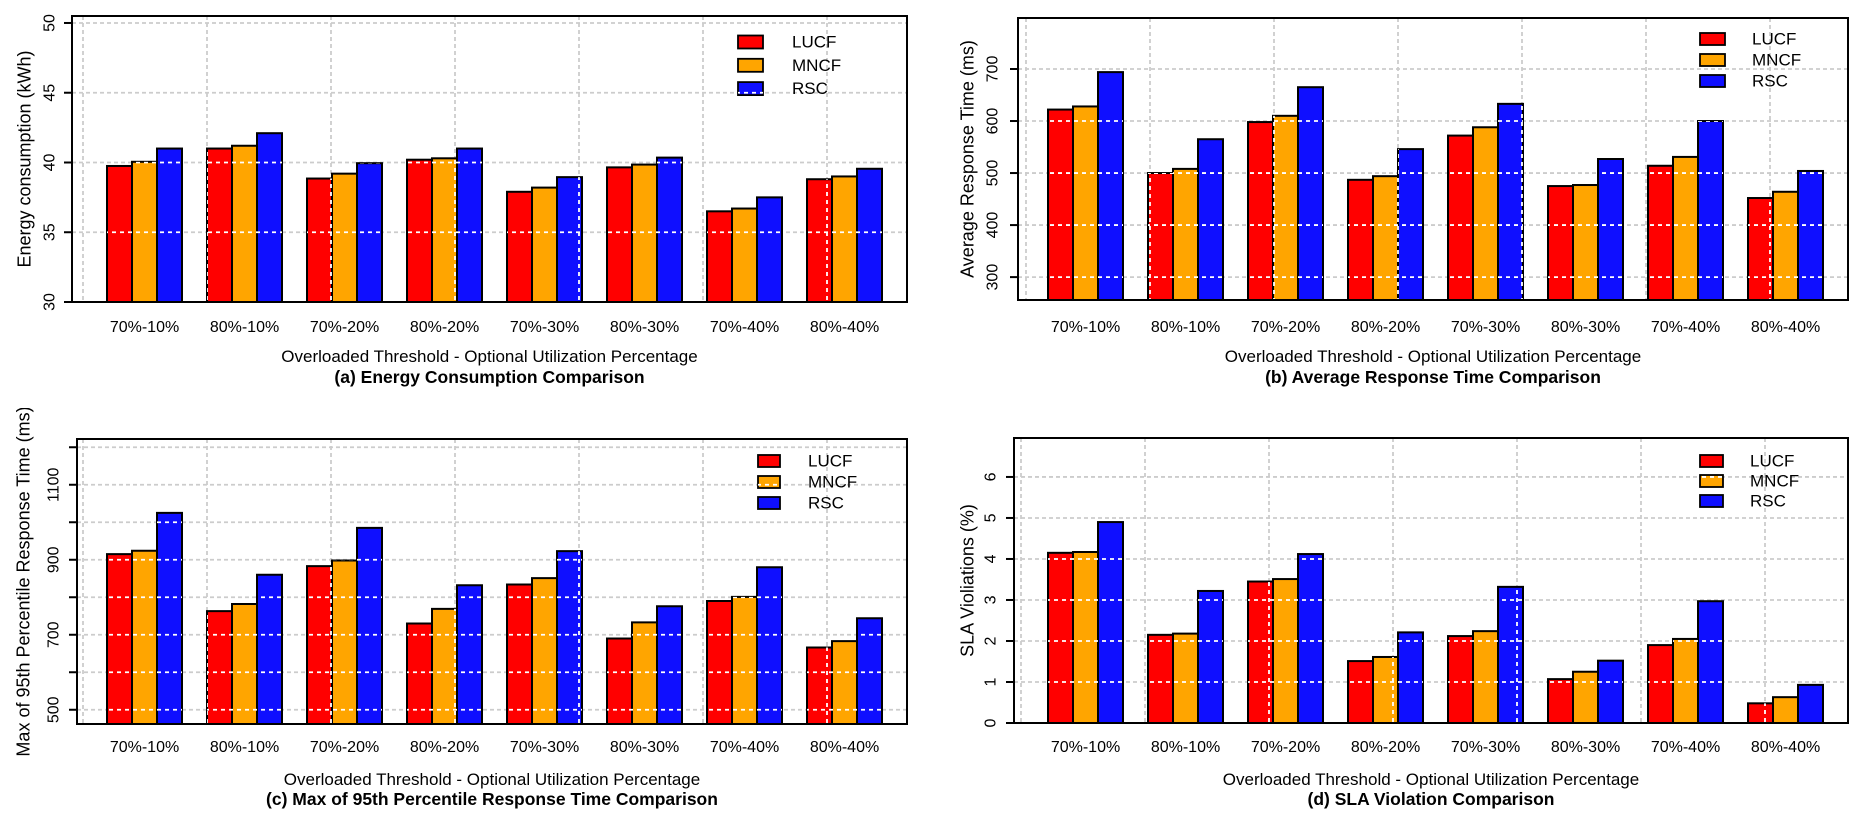  I want to click on bar-rsc-70%-20%, so click(1310, 193).